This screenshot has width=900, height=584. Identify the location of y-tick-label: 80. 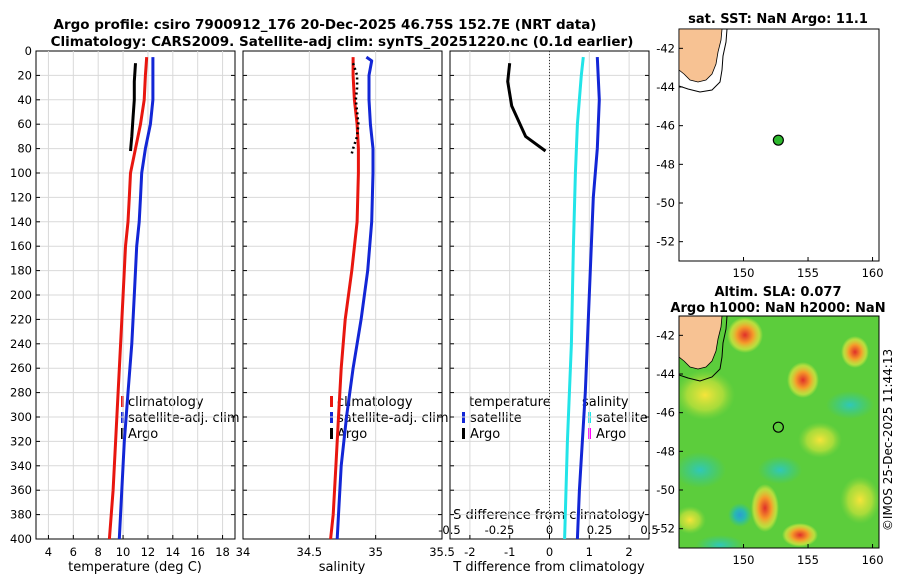
(24, 149).